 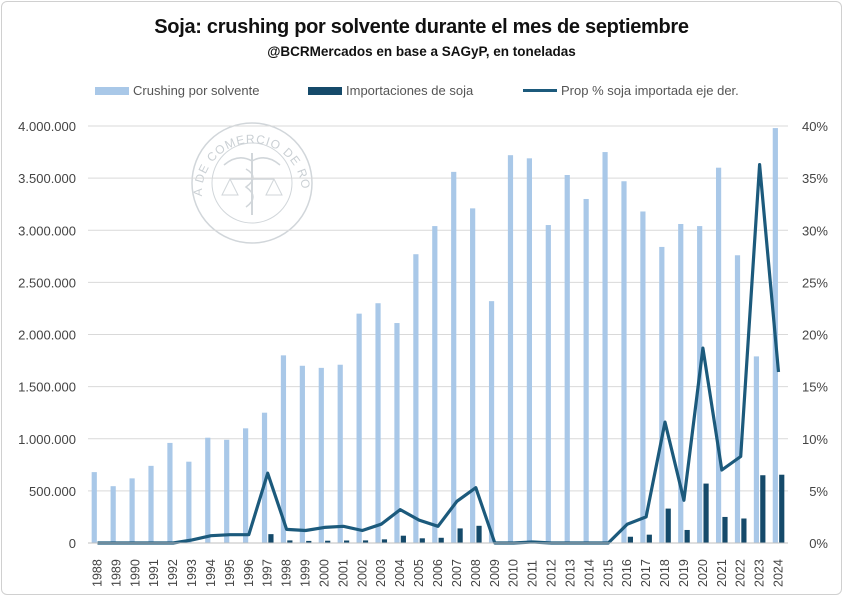 I want to click on y-right-tick-label: 0%, so click(x=818, y=543).